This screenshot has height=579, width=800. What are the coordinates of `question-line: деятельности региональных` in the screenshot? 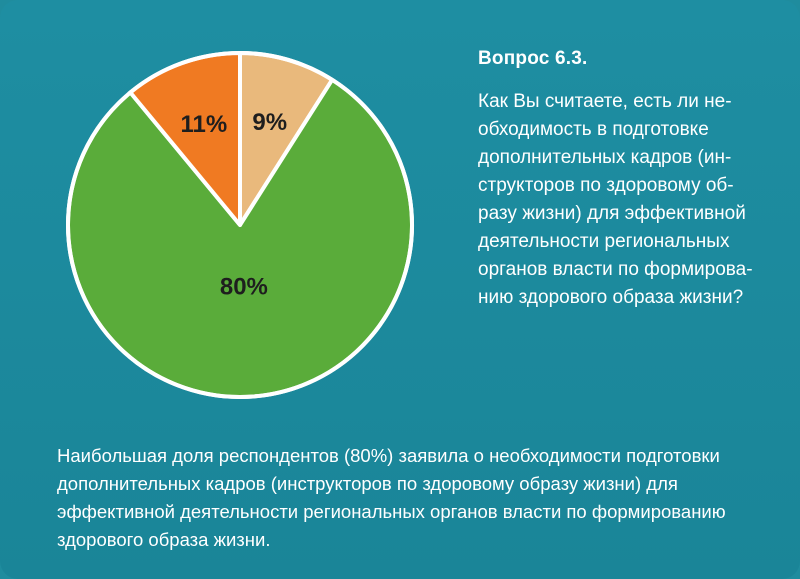 It's located at (604, 241).